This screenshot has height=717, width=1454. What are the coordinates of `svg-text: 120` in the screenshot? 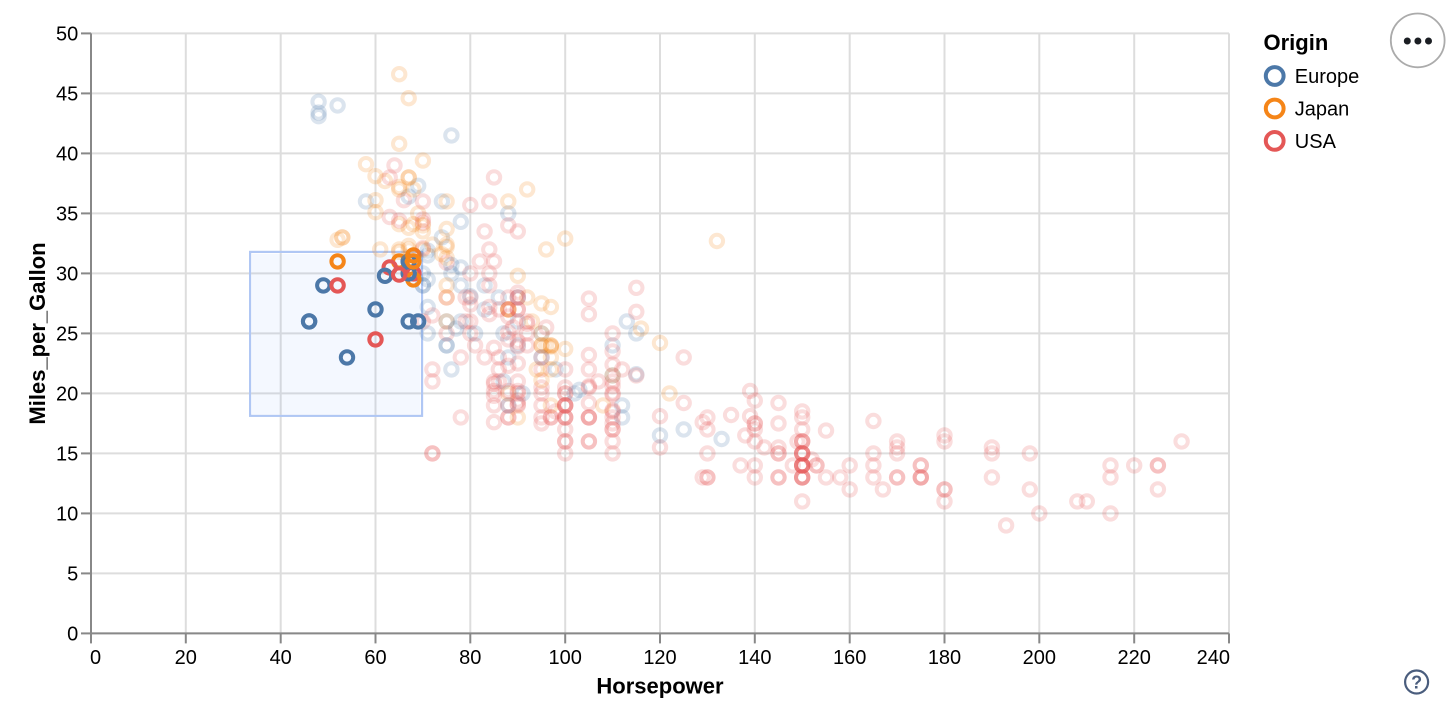 It's located at (659, 658).